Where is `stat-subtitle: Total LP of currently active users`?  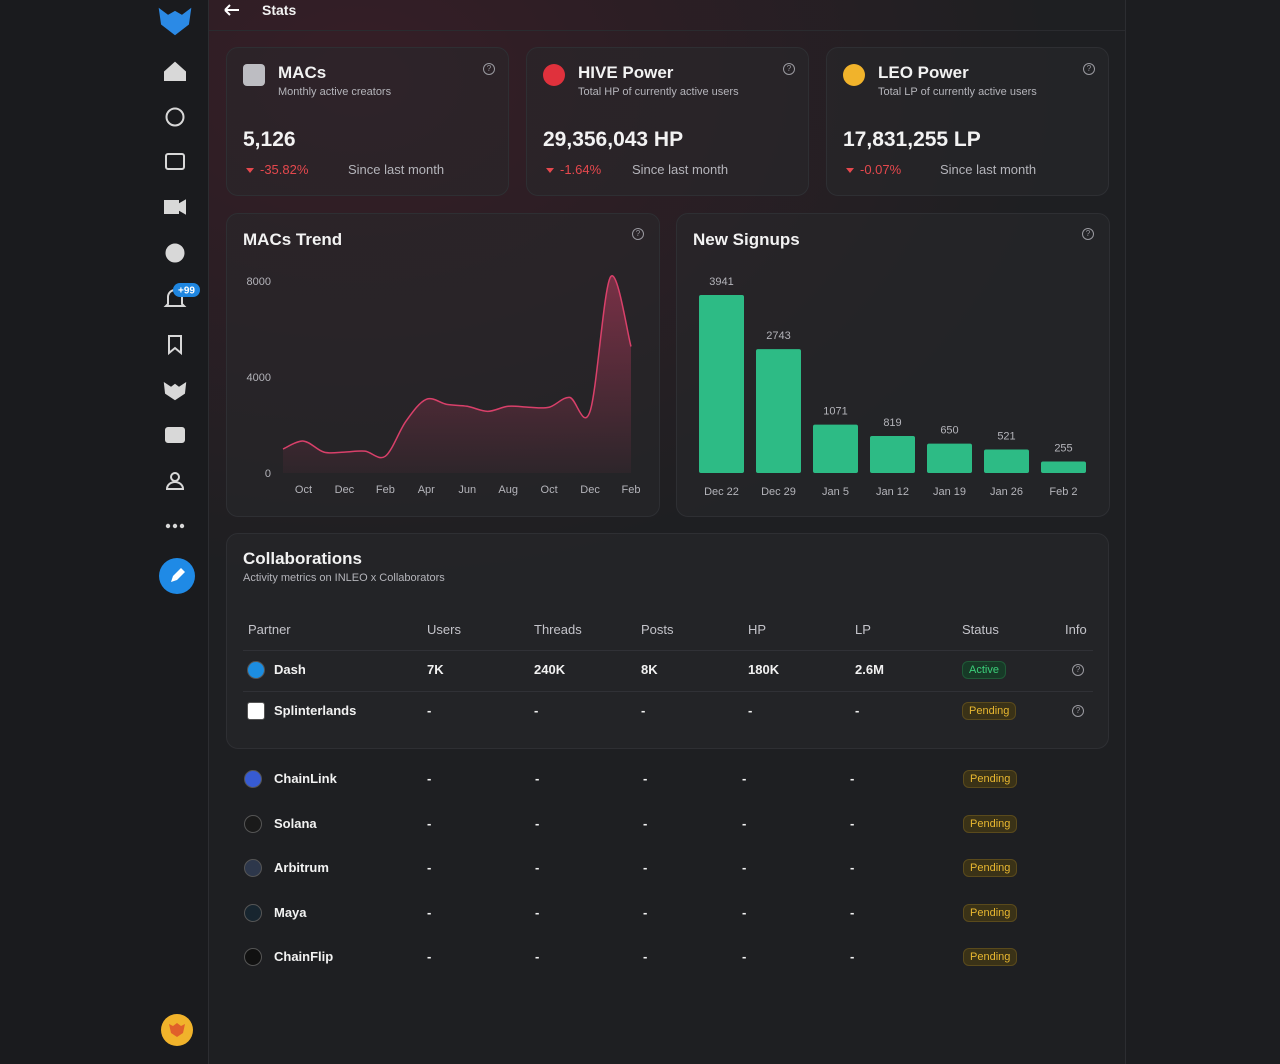
stat-subtitle: Total LP of currently active users is located at coordinates (957, 92).